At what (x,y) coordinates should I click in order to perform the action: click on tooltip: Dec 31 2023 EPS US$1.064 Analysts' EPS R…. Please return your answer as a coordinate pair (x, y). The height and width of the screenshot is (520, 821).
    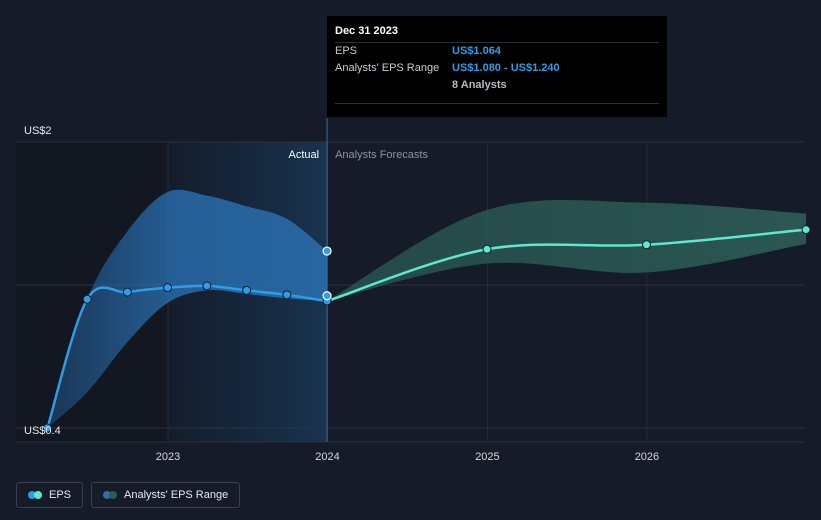
    Looking at the image, I should click on (497, 66).